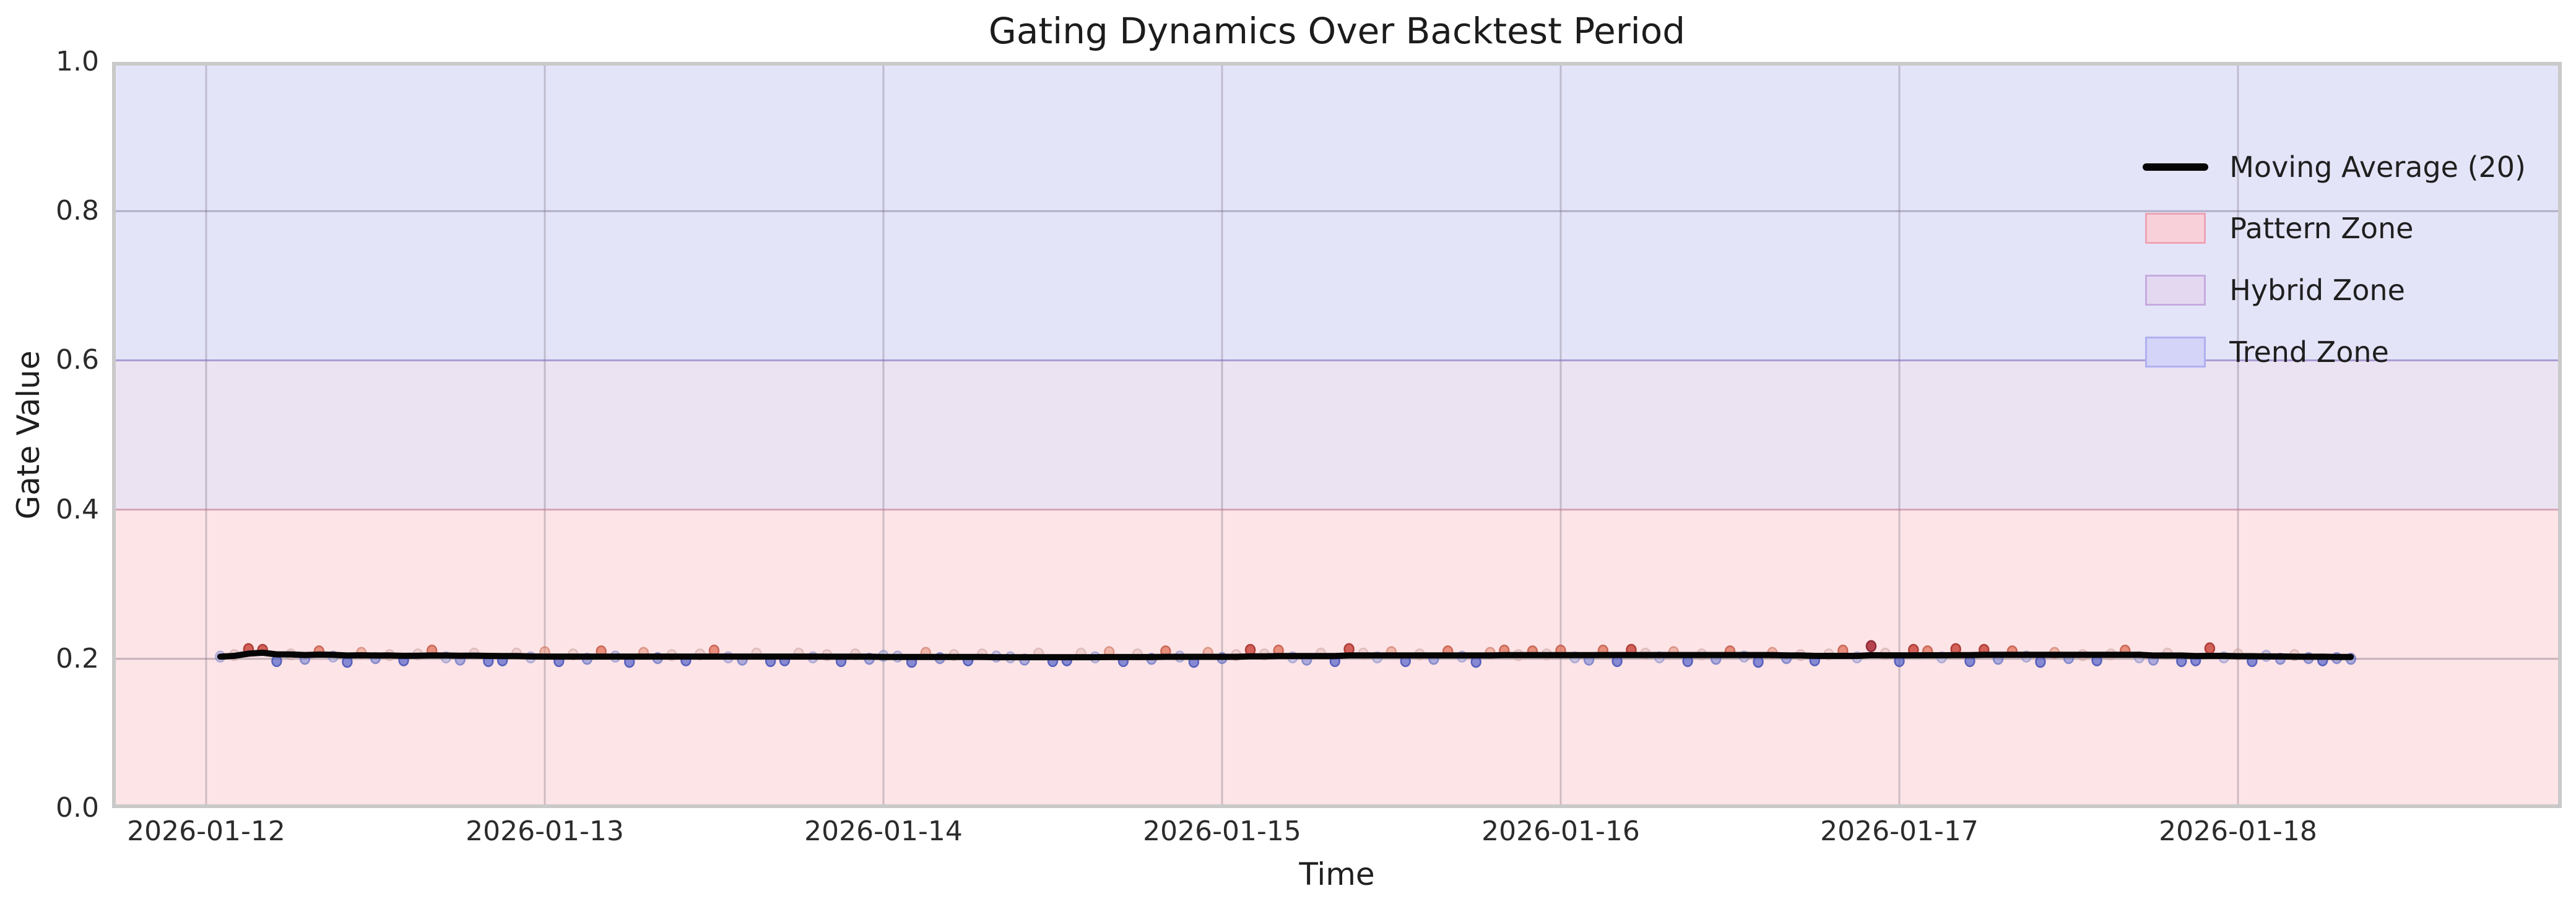  I want to click on x-tick-label: 2026-01-17, so click(1899, 831).